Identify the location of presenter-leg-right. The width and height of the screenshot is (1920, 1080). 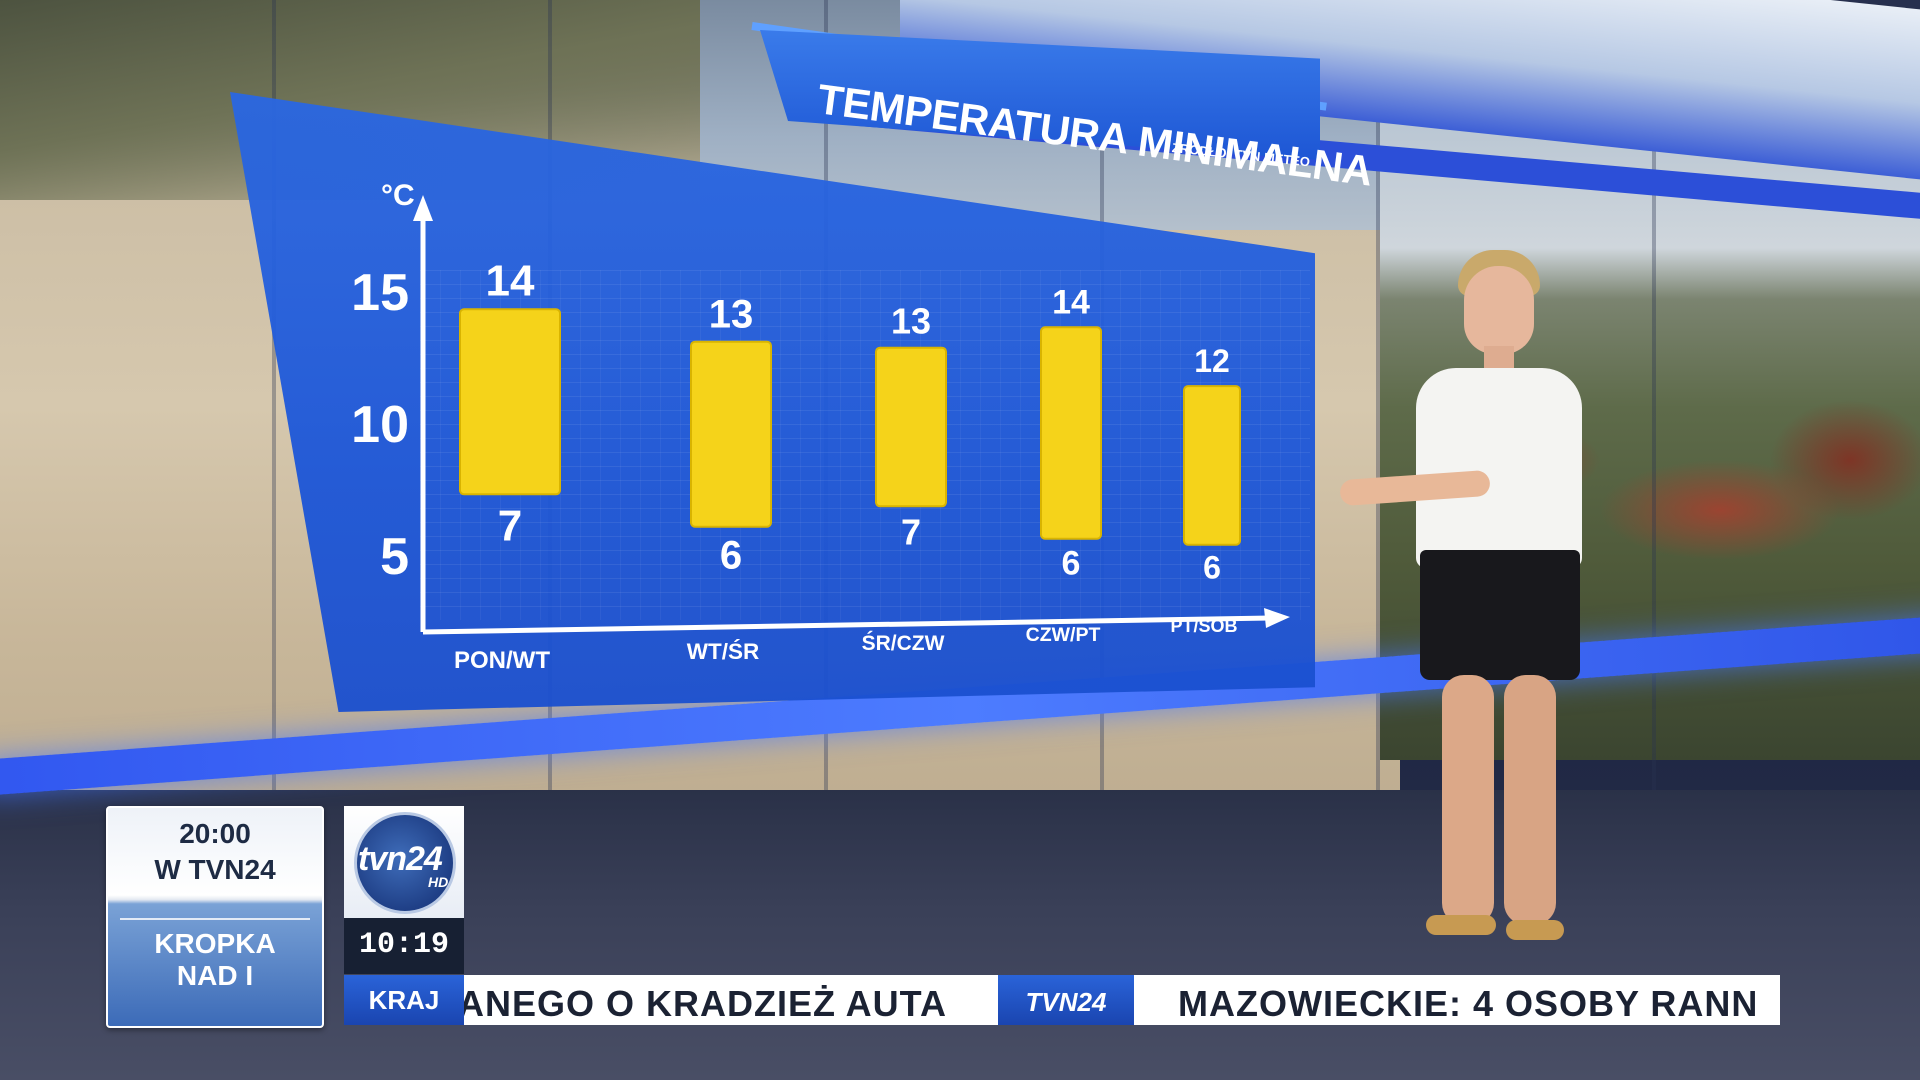
(1530, 800).